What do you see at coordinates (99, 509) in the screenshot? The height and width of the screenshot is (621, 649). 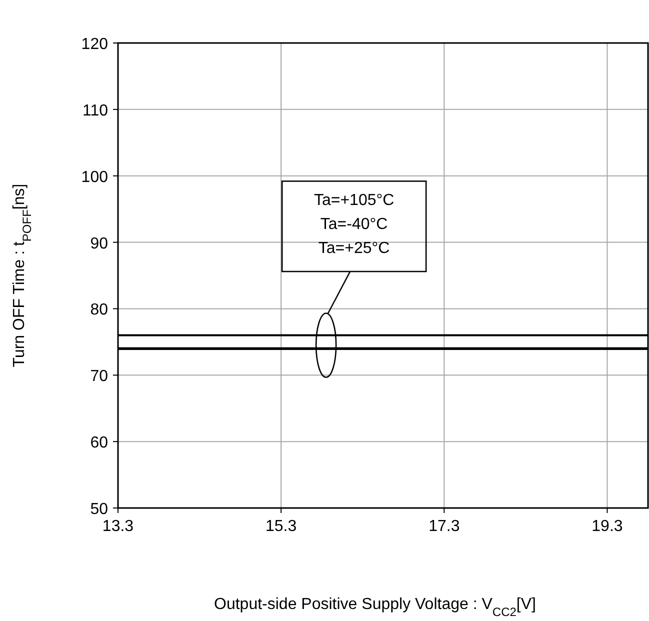 I see `y-tick-label: 50` at bounding box center [99, 509].